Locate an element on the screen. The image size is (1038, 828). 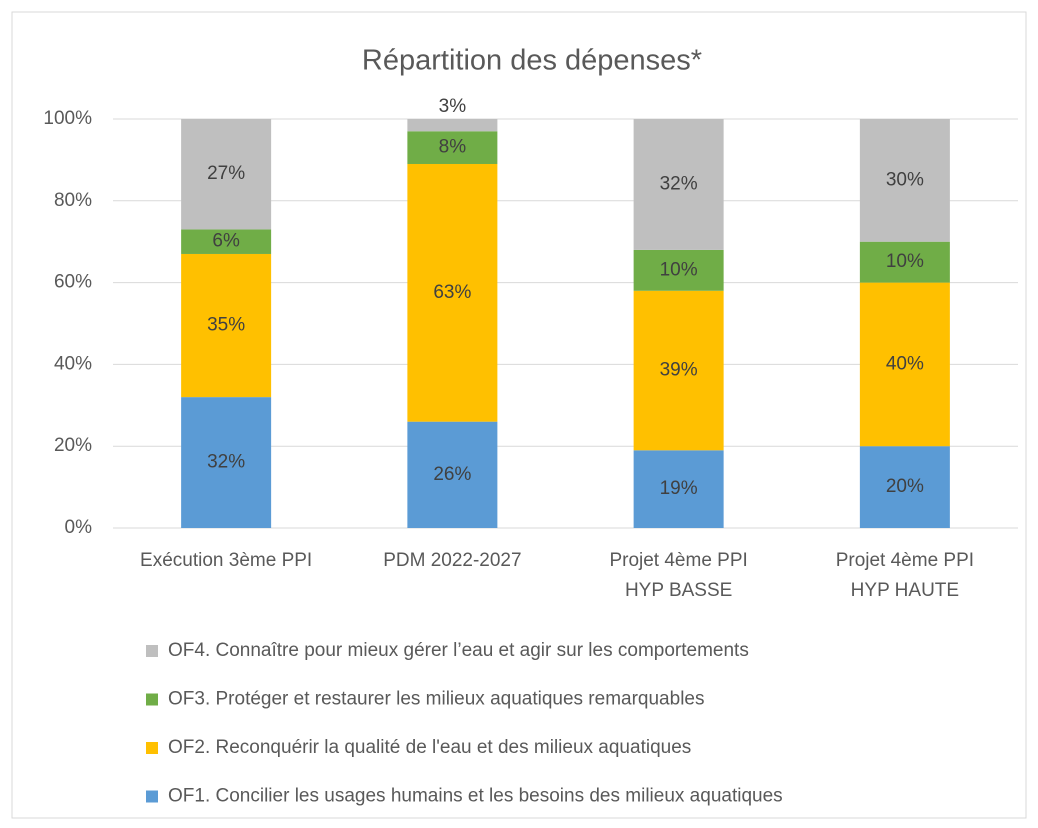
data-label: 63% is located at coordinates (452, 292).